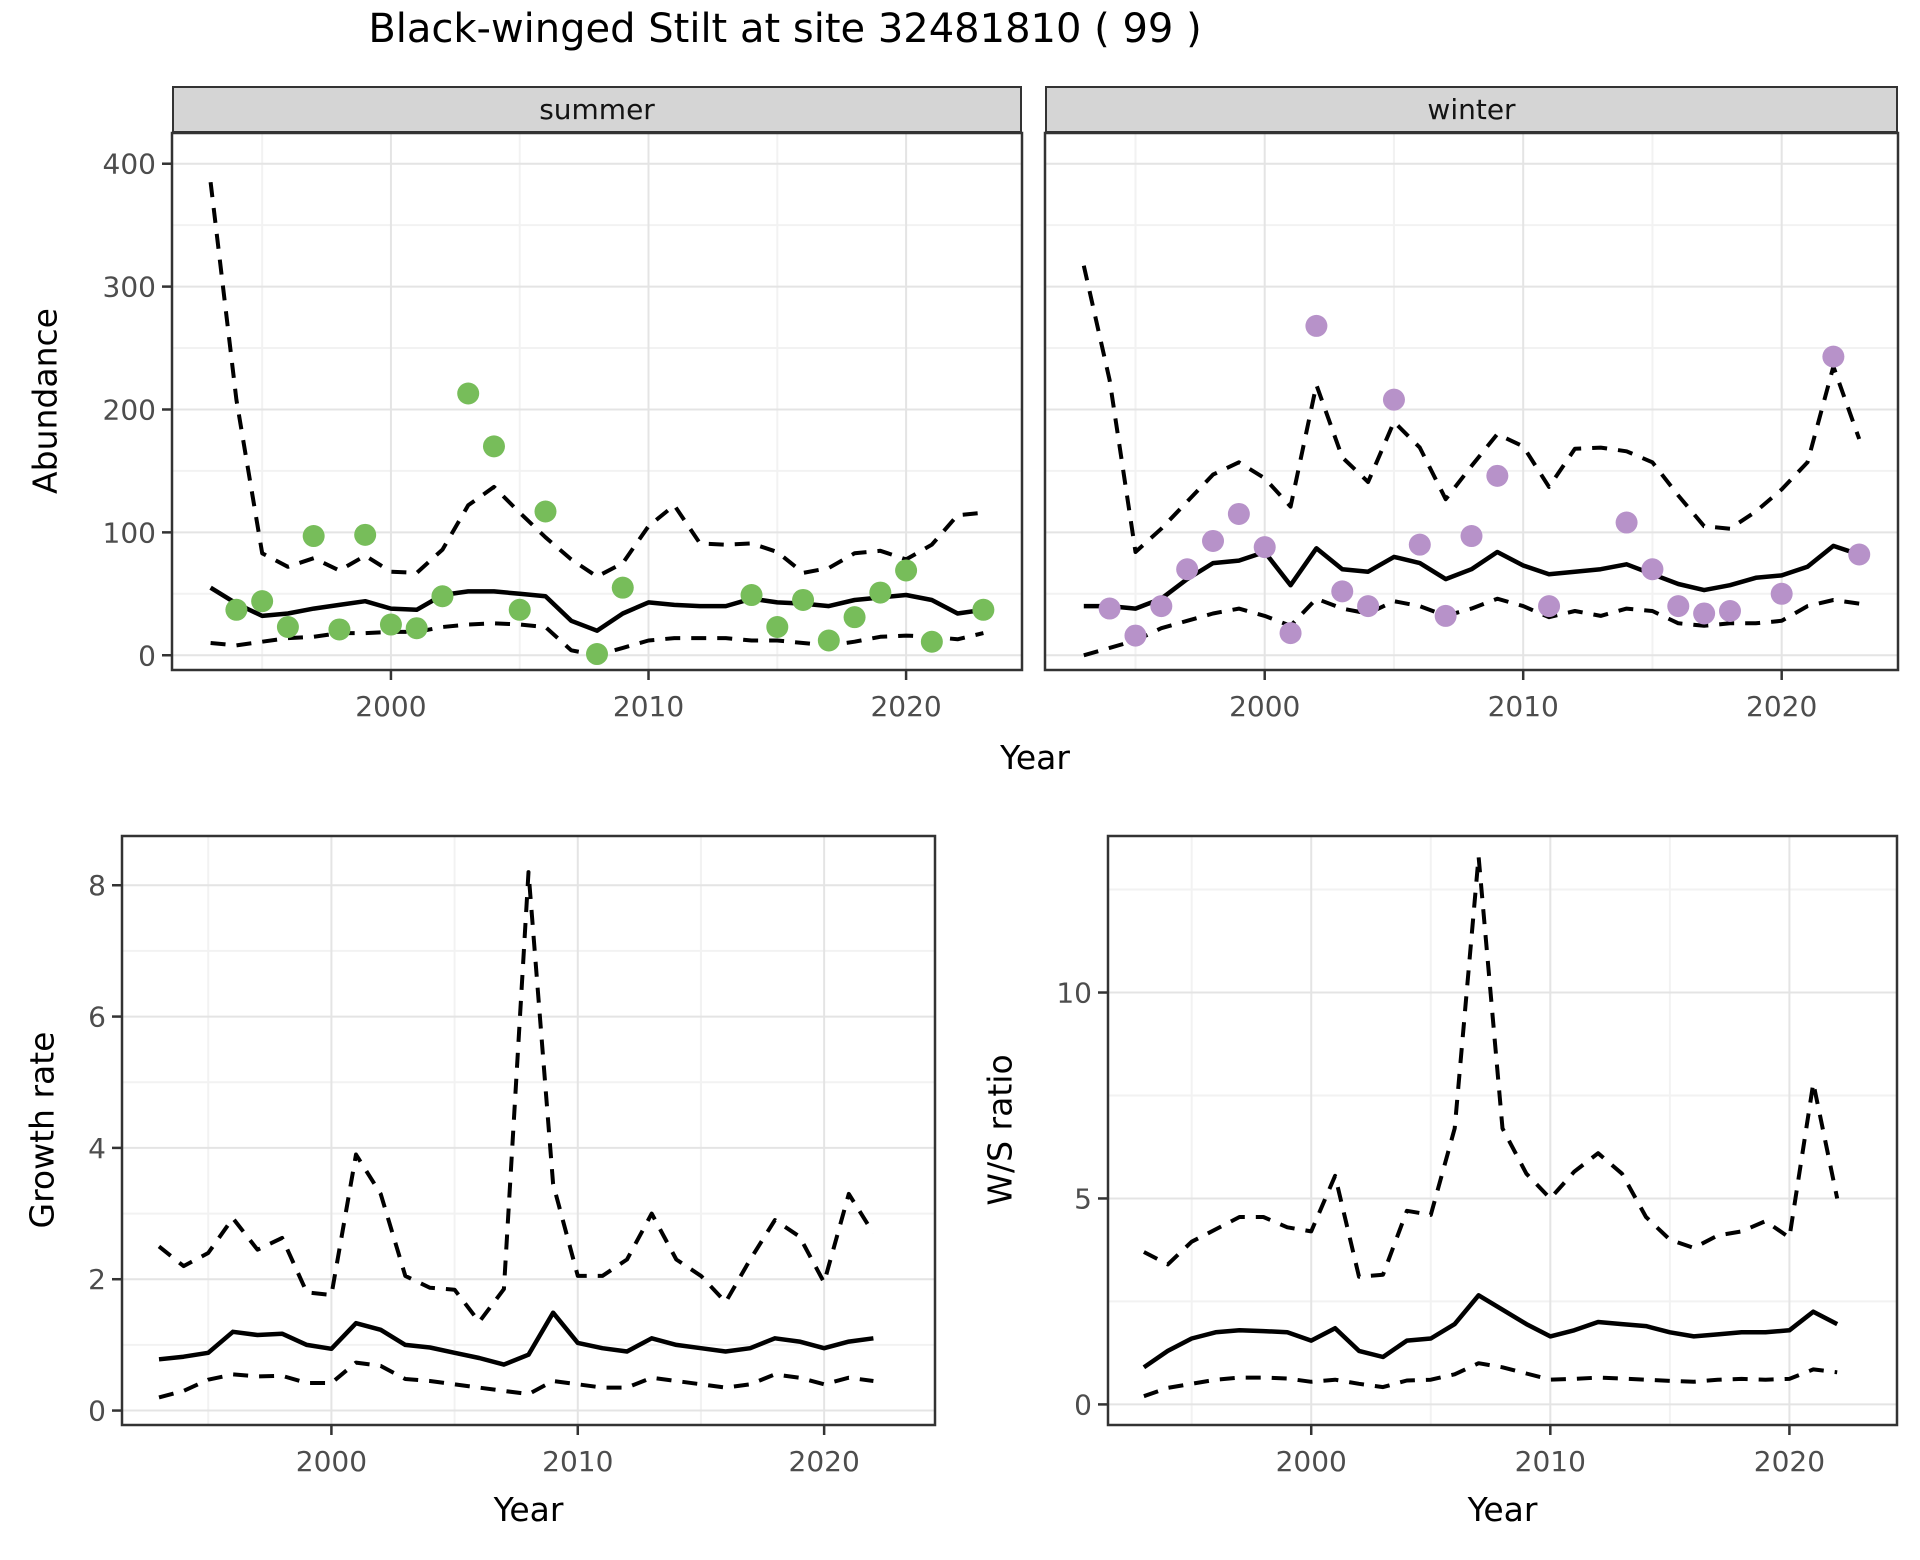 The image size is (1920, 1560). Describe the element at coordinates (129, 164) in the screenshot. I see `y-tick-label: 400` at that location.